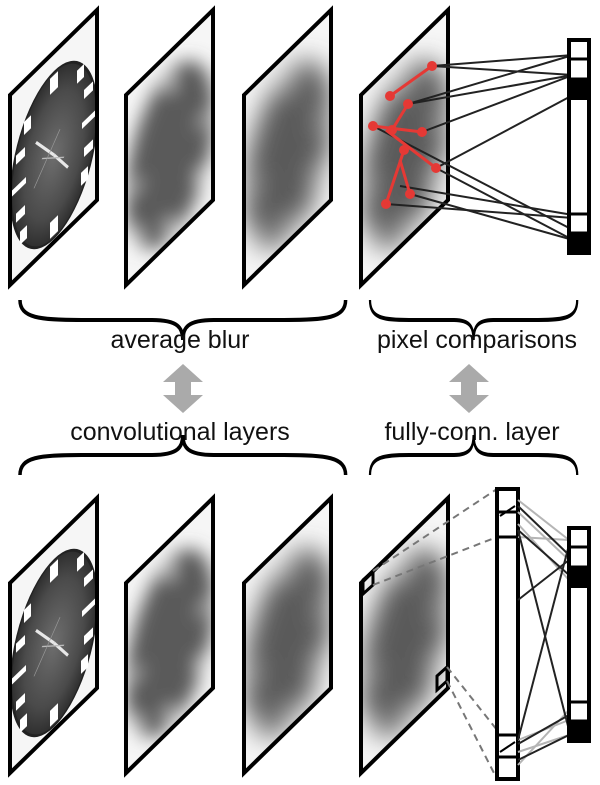 The image size is (600, 785). I want to click on brace-convolutional-layers, so click(183, 455).